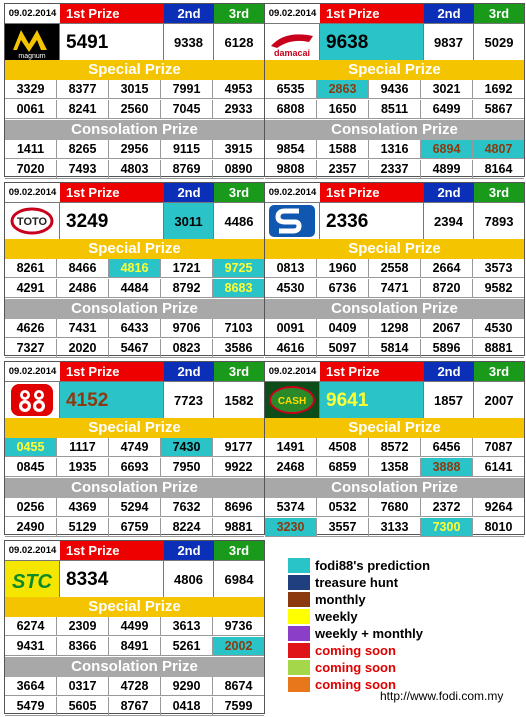  What do you see at coordinates (355, 650) in the screenshot?
I see `legend-label: coming soon` at bounding box center [355, 650].